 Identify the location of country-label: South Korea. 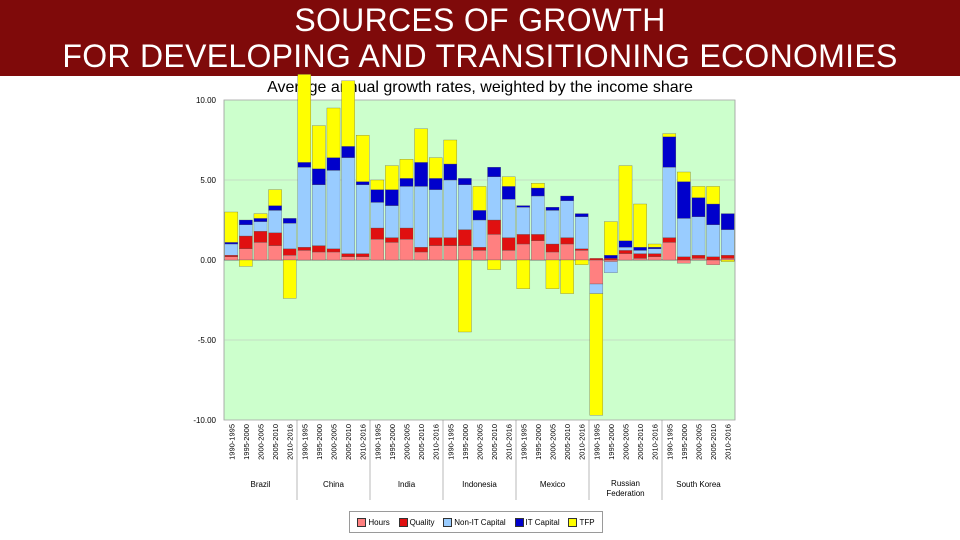
(698, 484).